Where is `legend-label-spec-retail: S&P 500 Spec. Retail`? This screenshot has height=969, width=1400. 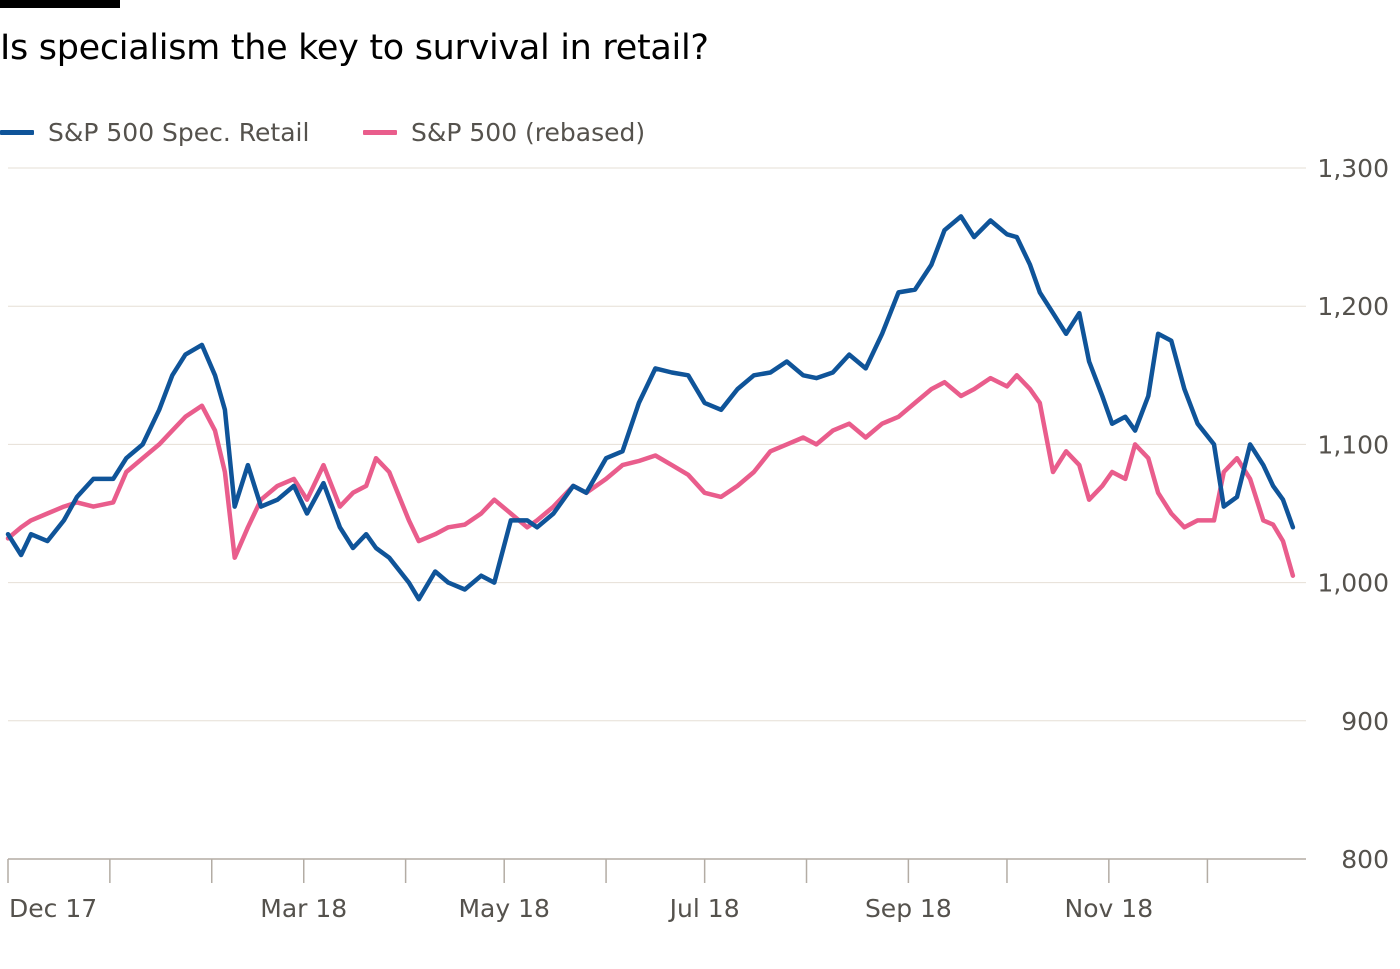
legend-label-spec-retail: S&P 500 Spec. Retail is located at coordinates (179, 132).